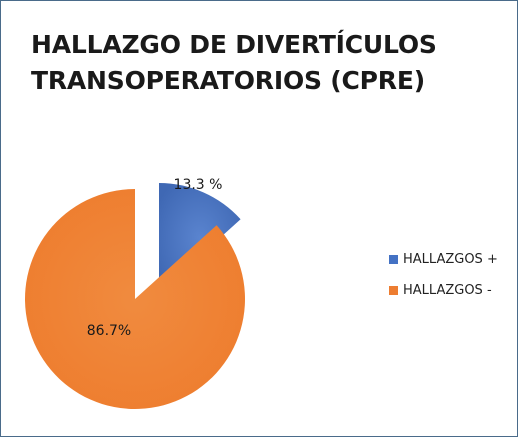 Image resolution: width=518 pixels, height=438 pixels. Describe the element at coordinates (393, 290) in the screenshot. I see `legend-swatch-orange` at that location.